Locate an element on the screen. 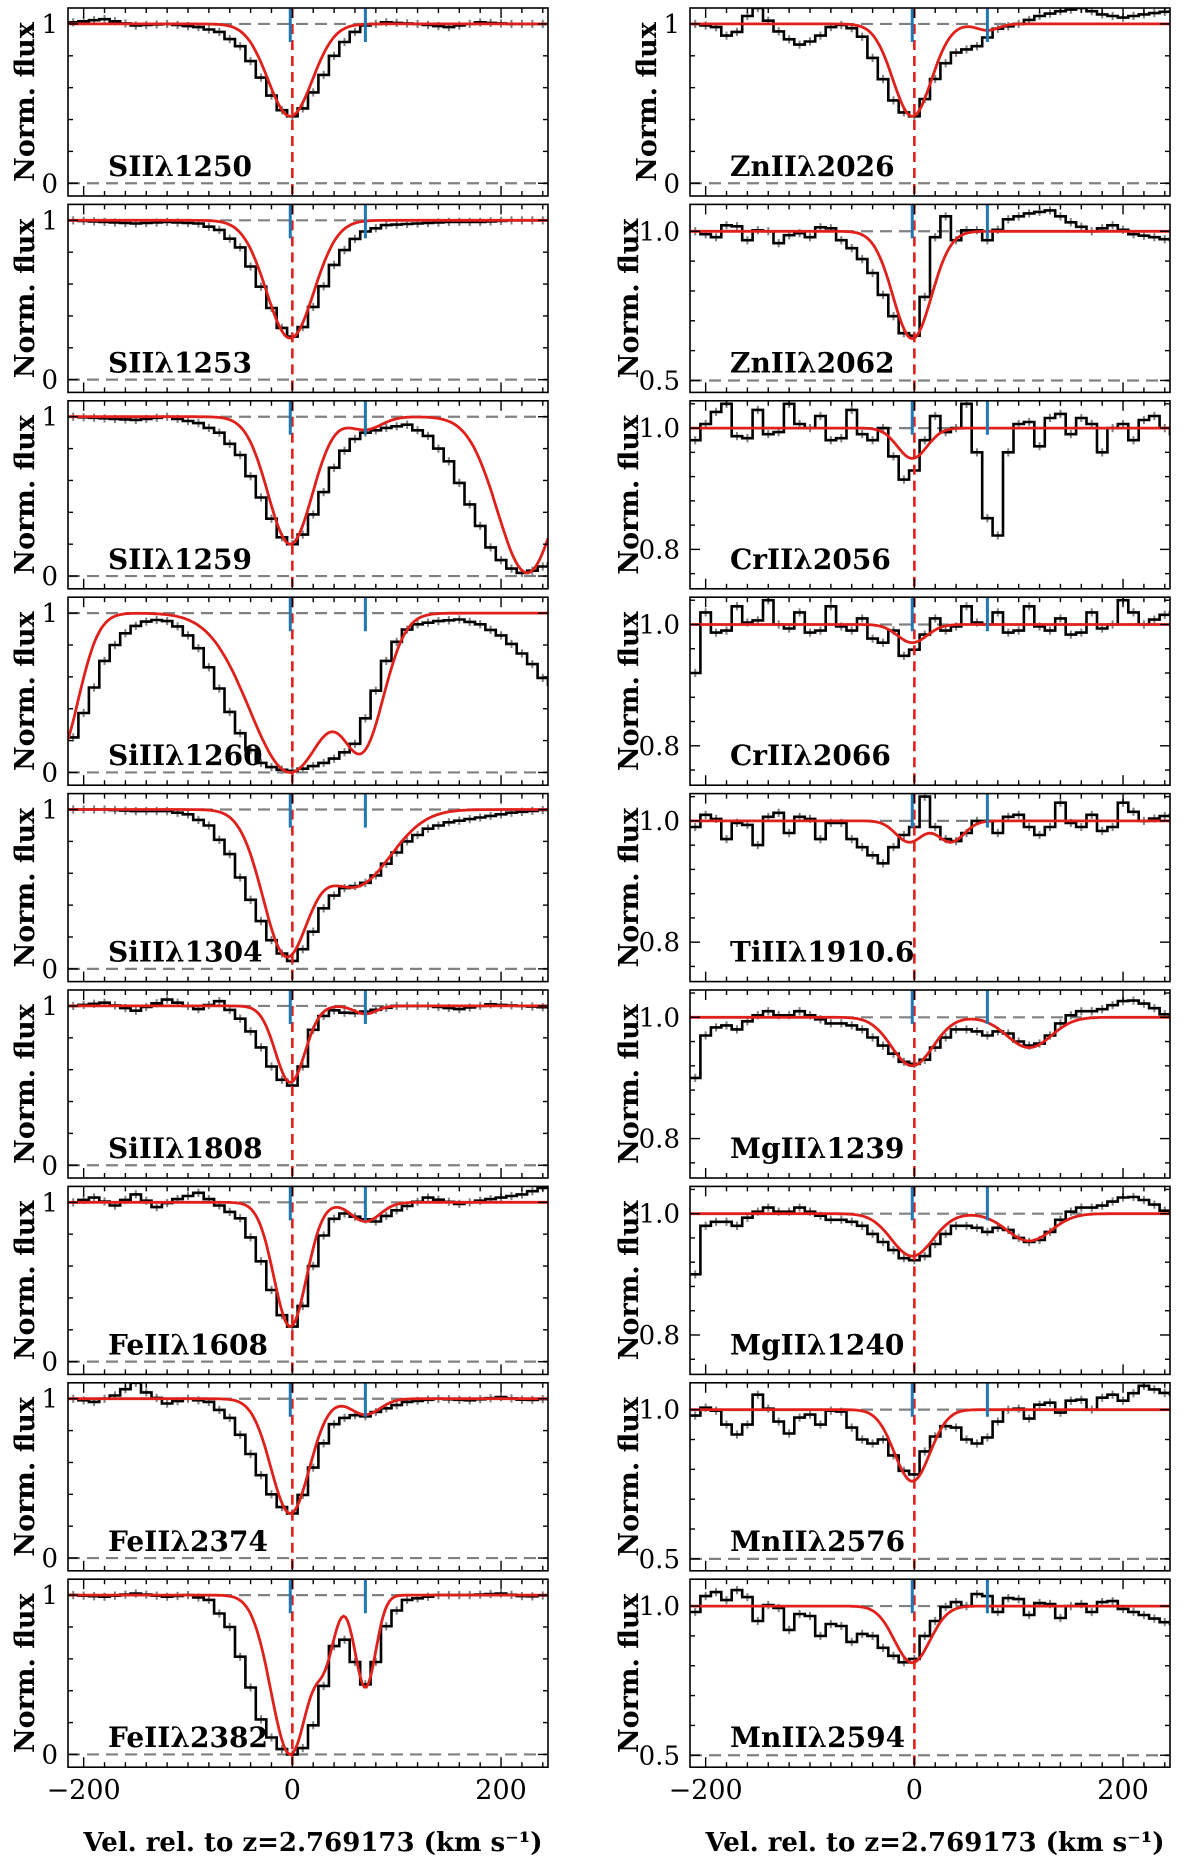 The width and height of the screenshot is (1200, 1864). x-tick-label: 200 is located at coordinates (501, 1790).